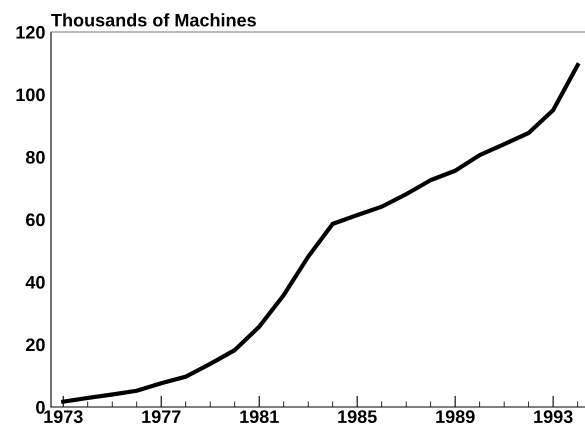 The image size is (585, 441). I want to click on y-tick-label: 60, so click(35, 219).